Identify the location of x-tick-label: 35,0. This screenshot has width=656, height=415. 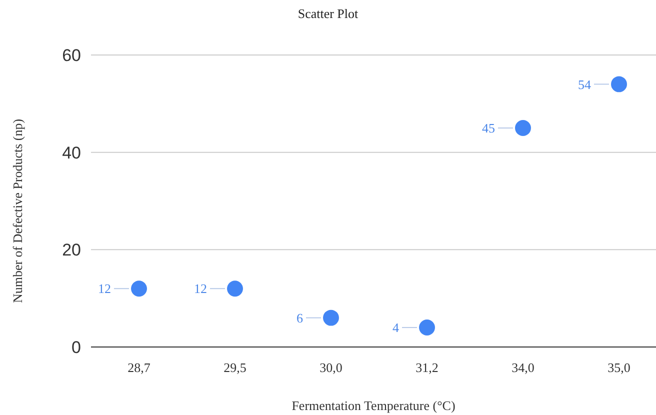
(619, 367).